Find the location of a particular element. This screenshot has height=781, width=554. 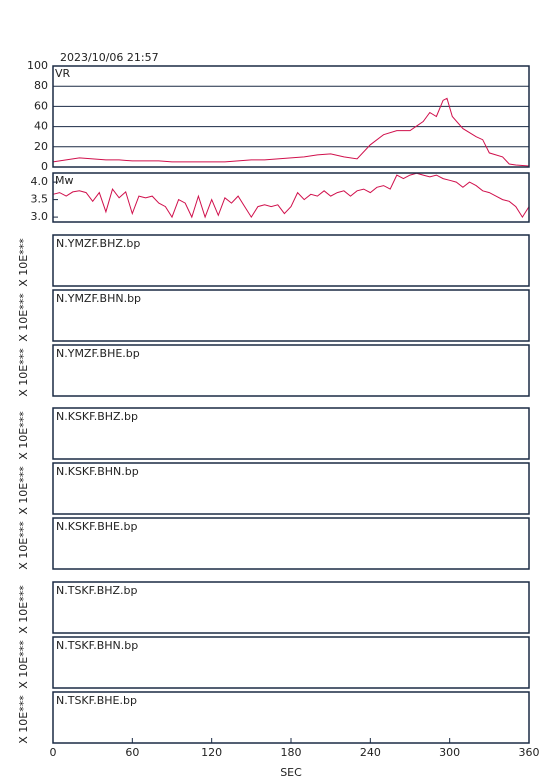

panel-label: N.KSKF.BHZ.bp is located at coordinates (97, 416).